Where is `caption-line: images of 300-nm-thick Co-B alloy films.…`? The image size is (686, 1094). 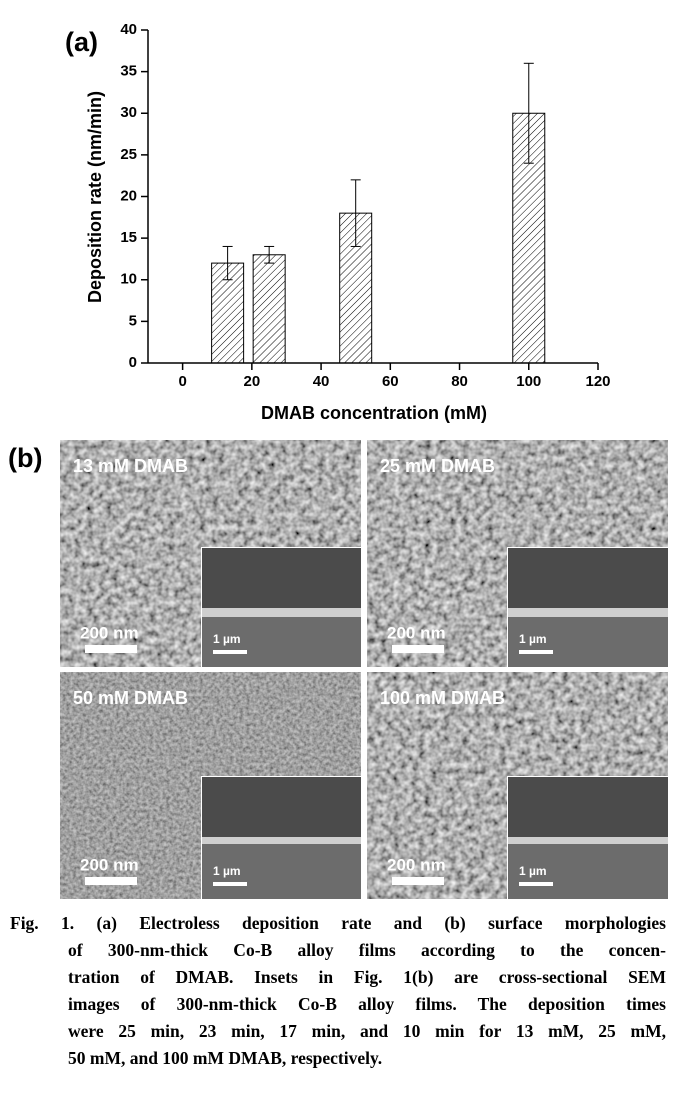
caption-line: images of 300-nm-thick Co-B alloy films.… is located at coordinates (367, 1004).